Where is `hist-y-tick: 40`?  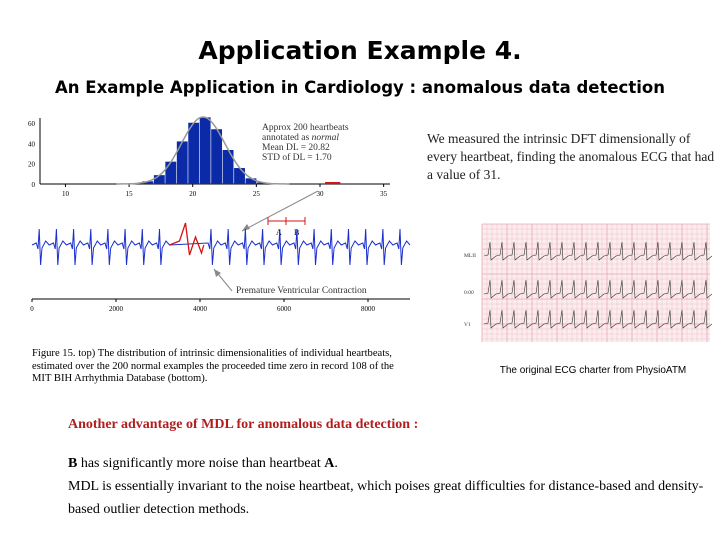 hist-y-tick: 40 is located at coordinates (32, 144).